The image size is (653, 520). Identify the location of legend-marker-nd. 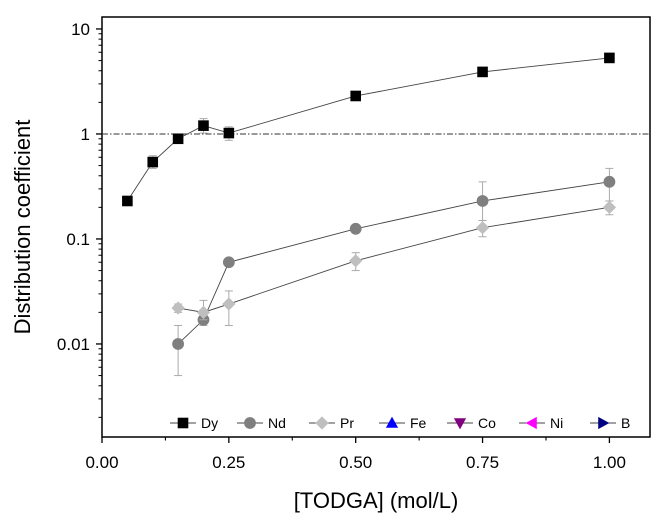
(250, 423).